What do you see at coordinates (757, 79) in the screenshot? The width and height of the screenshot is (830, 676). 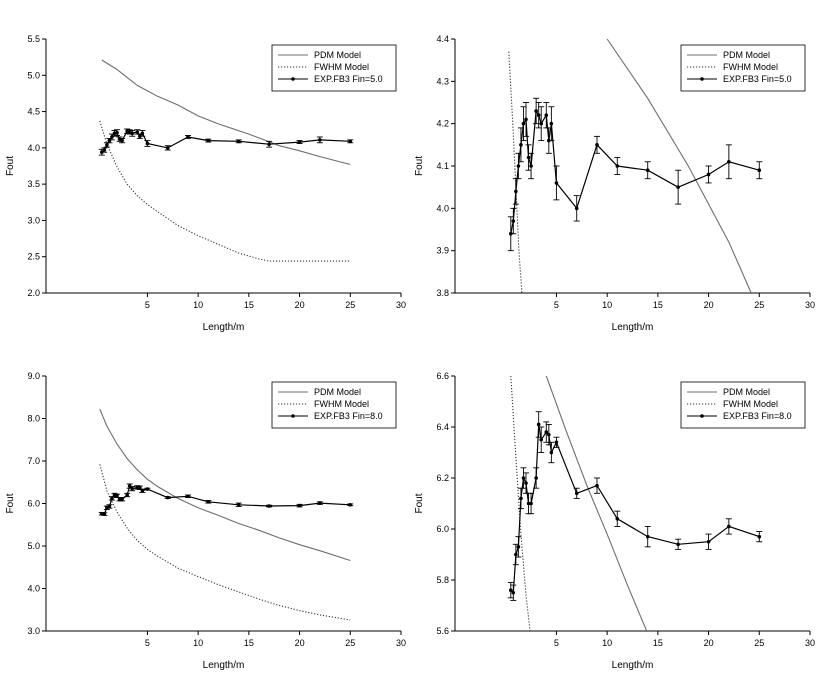 I see `legend-label: EXP.FB3 Fin=5.0` at bounding box center [757, 79].